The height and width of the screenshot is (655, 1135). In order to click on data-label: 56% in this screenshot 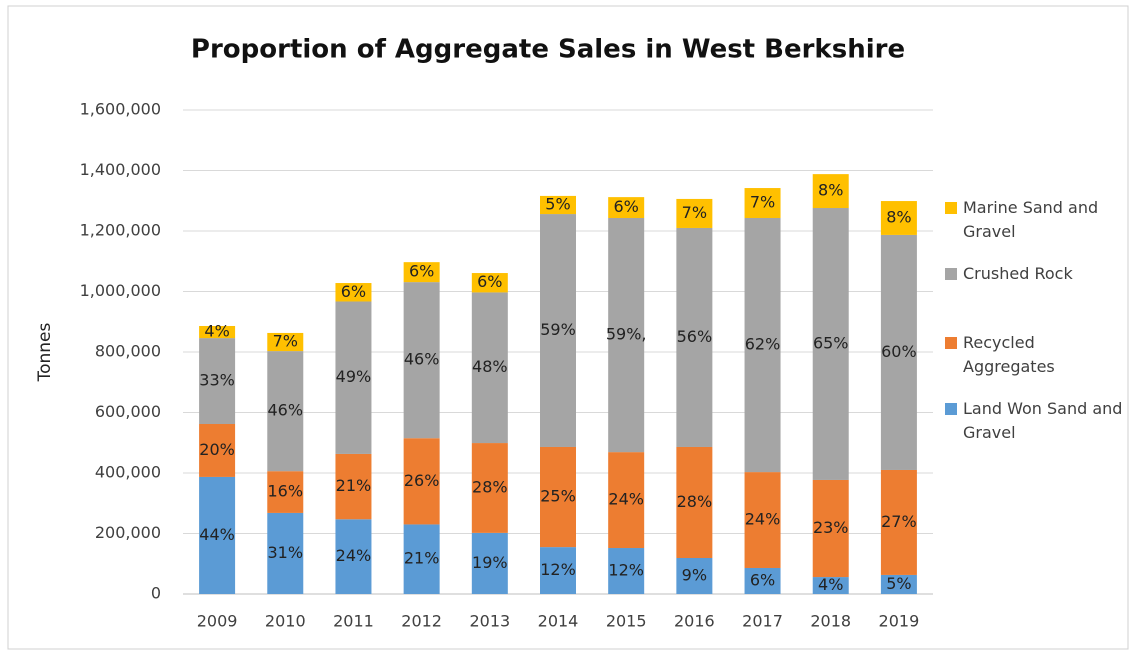, I will do `click(695, 336)`.